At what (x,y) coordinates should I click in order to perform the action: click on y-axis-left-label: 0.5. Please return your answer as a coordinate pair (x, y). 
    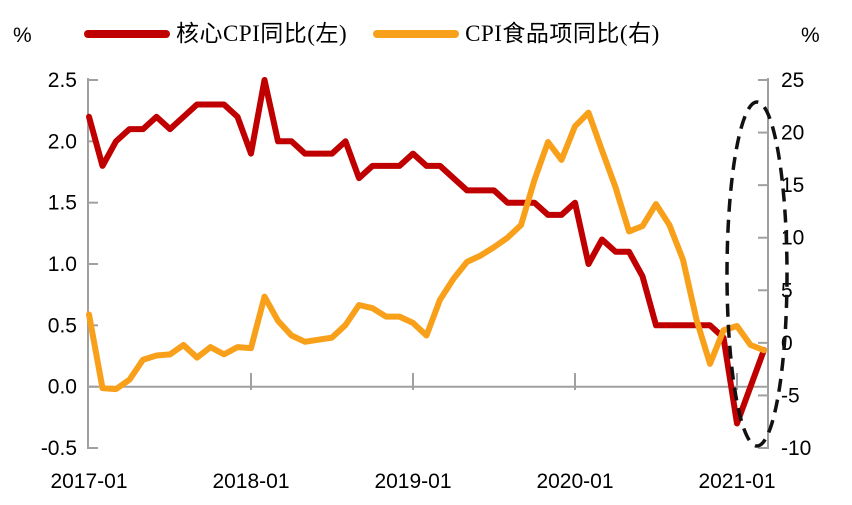
    Looking at the image, I should click on (62, 325).